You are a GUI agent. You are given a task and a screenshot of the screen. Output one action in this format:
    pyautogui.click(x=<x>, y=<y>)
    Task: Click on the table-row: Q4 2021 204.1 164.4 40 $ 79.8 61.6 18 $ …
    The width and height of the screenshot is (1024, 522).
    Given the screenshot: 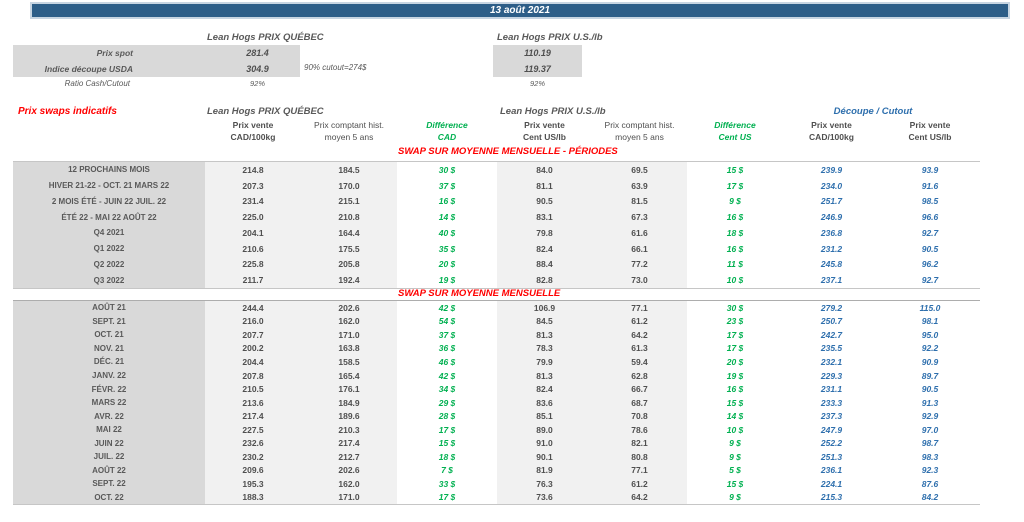 What is the action you would take?
    pyautogui.click(x=496, y=233)
    